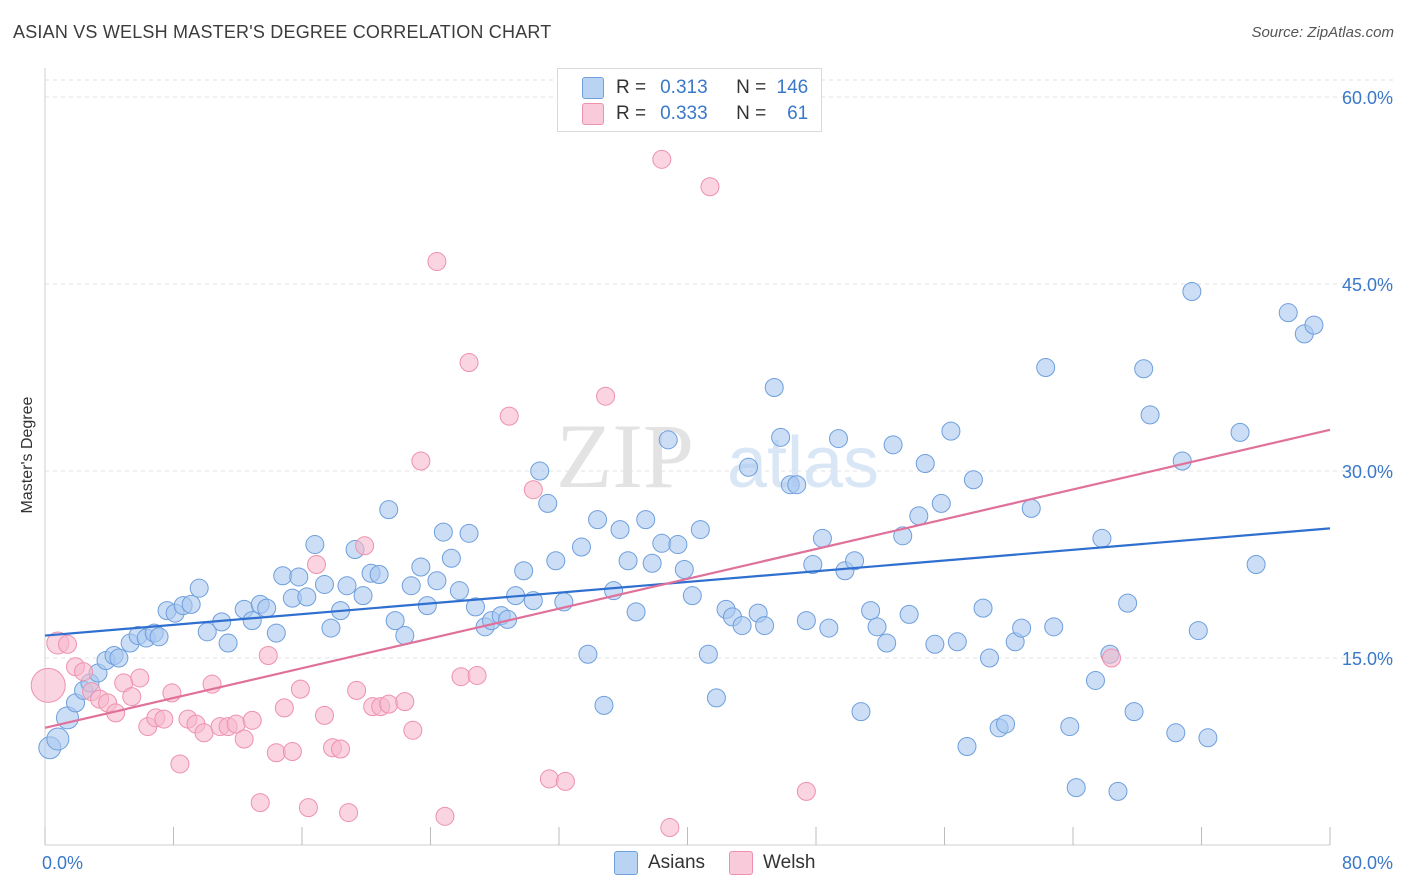 The image size is (1406, 892). Describe the element at coordinates (1367, 98) in the screenshot. I see `y-tick-label: 60.0%` at that location.